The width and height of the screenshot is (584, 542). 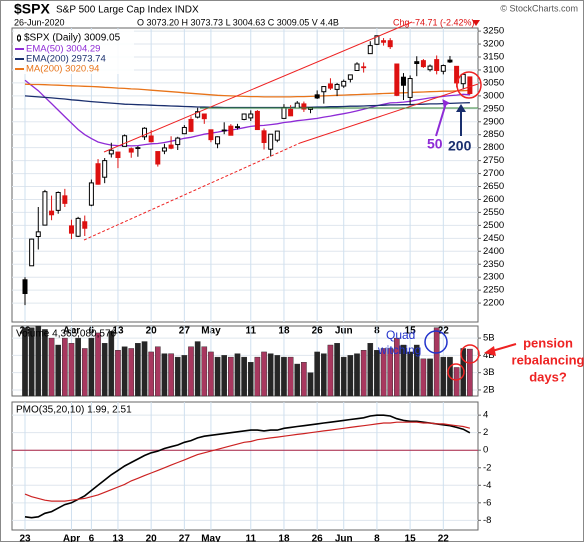 What do you see at coordinates (493, 57) in the screenshot?
I see `y-tick-label: 3150` at bounding box center [493, 57].